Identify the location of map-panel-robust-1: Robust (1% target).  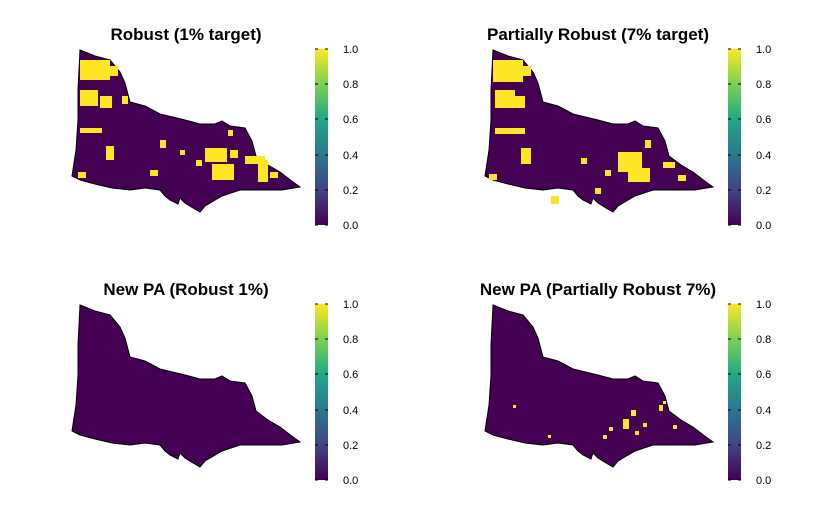
(214, 128).